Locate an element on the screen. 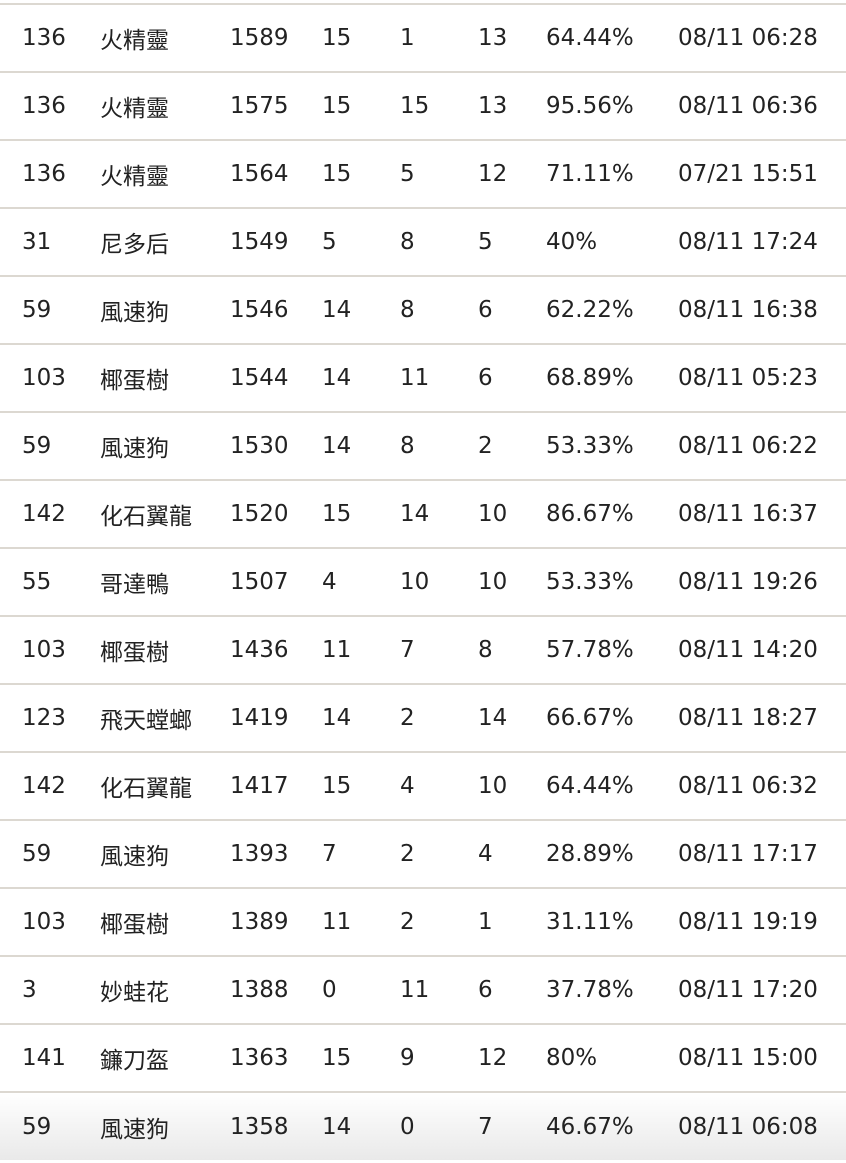 This screenshot has height=1163, width=846. cp-cell: 1417 is located at coordinates (276, 785).